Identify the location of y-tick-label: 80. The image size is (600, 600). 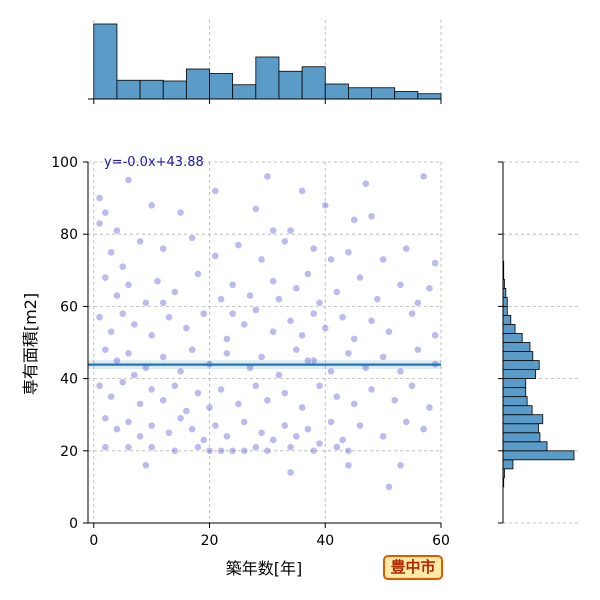
(69, 235).